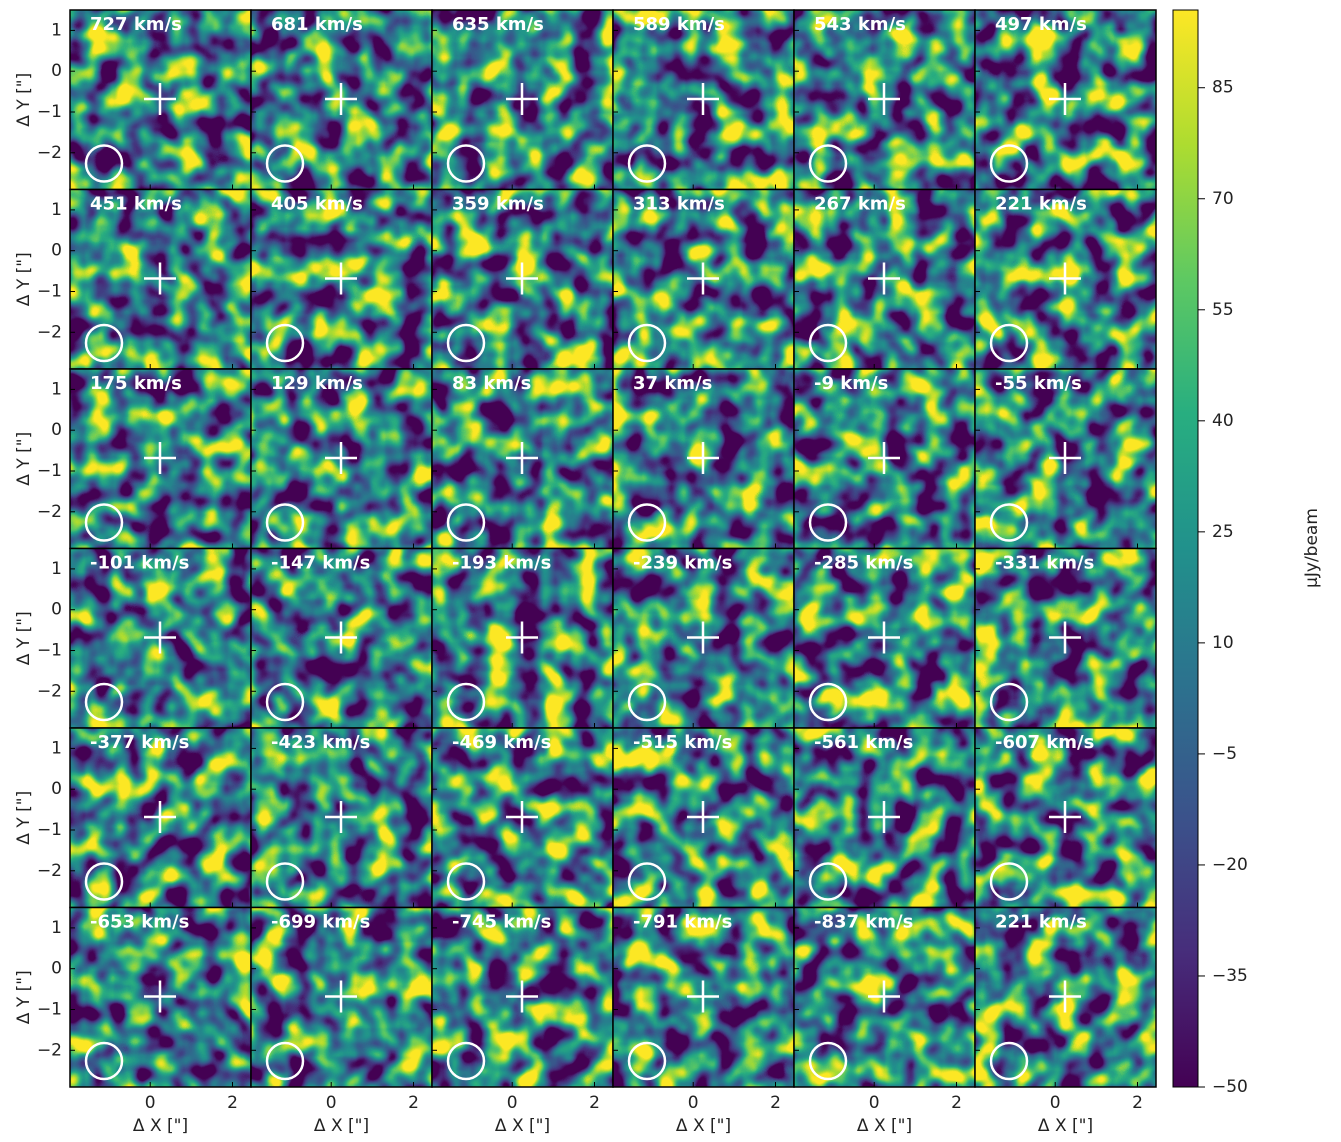 The image size is (1341, 1142). I want to click on colorbar-tick-label: 70, so click(1223, 199).